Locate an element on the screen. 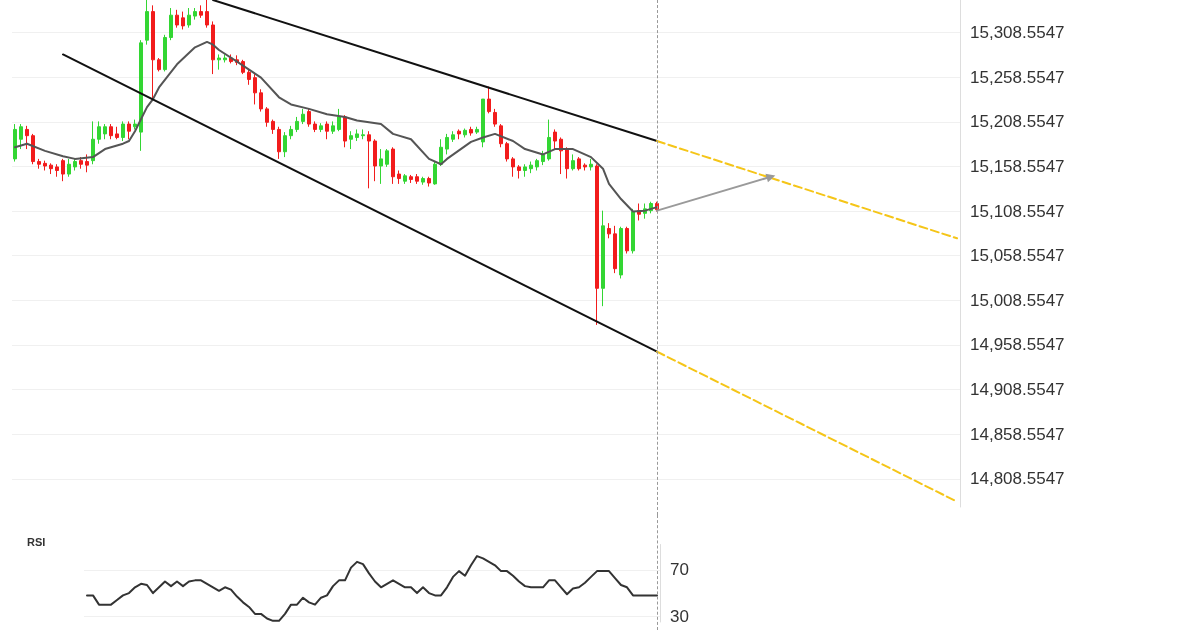 Image resolution: width=1200 pixels, height=630 pixels. y-tick-label: 14,808.5547 is located at coordinates (1017, 479).